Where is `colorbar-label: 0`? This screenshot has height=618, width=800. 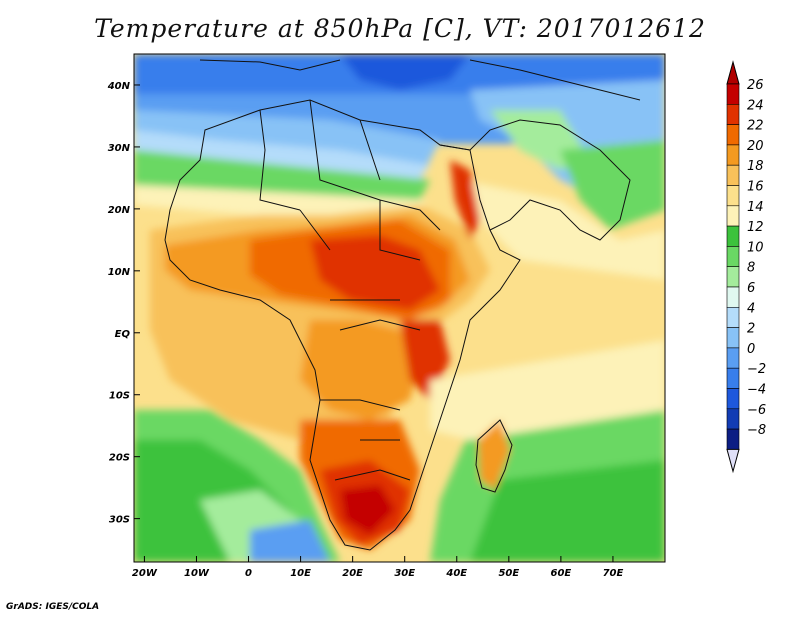 colorbar-label: 0 is located at coordinates (751, 349).